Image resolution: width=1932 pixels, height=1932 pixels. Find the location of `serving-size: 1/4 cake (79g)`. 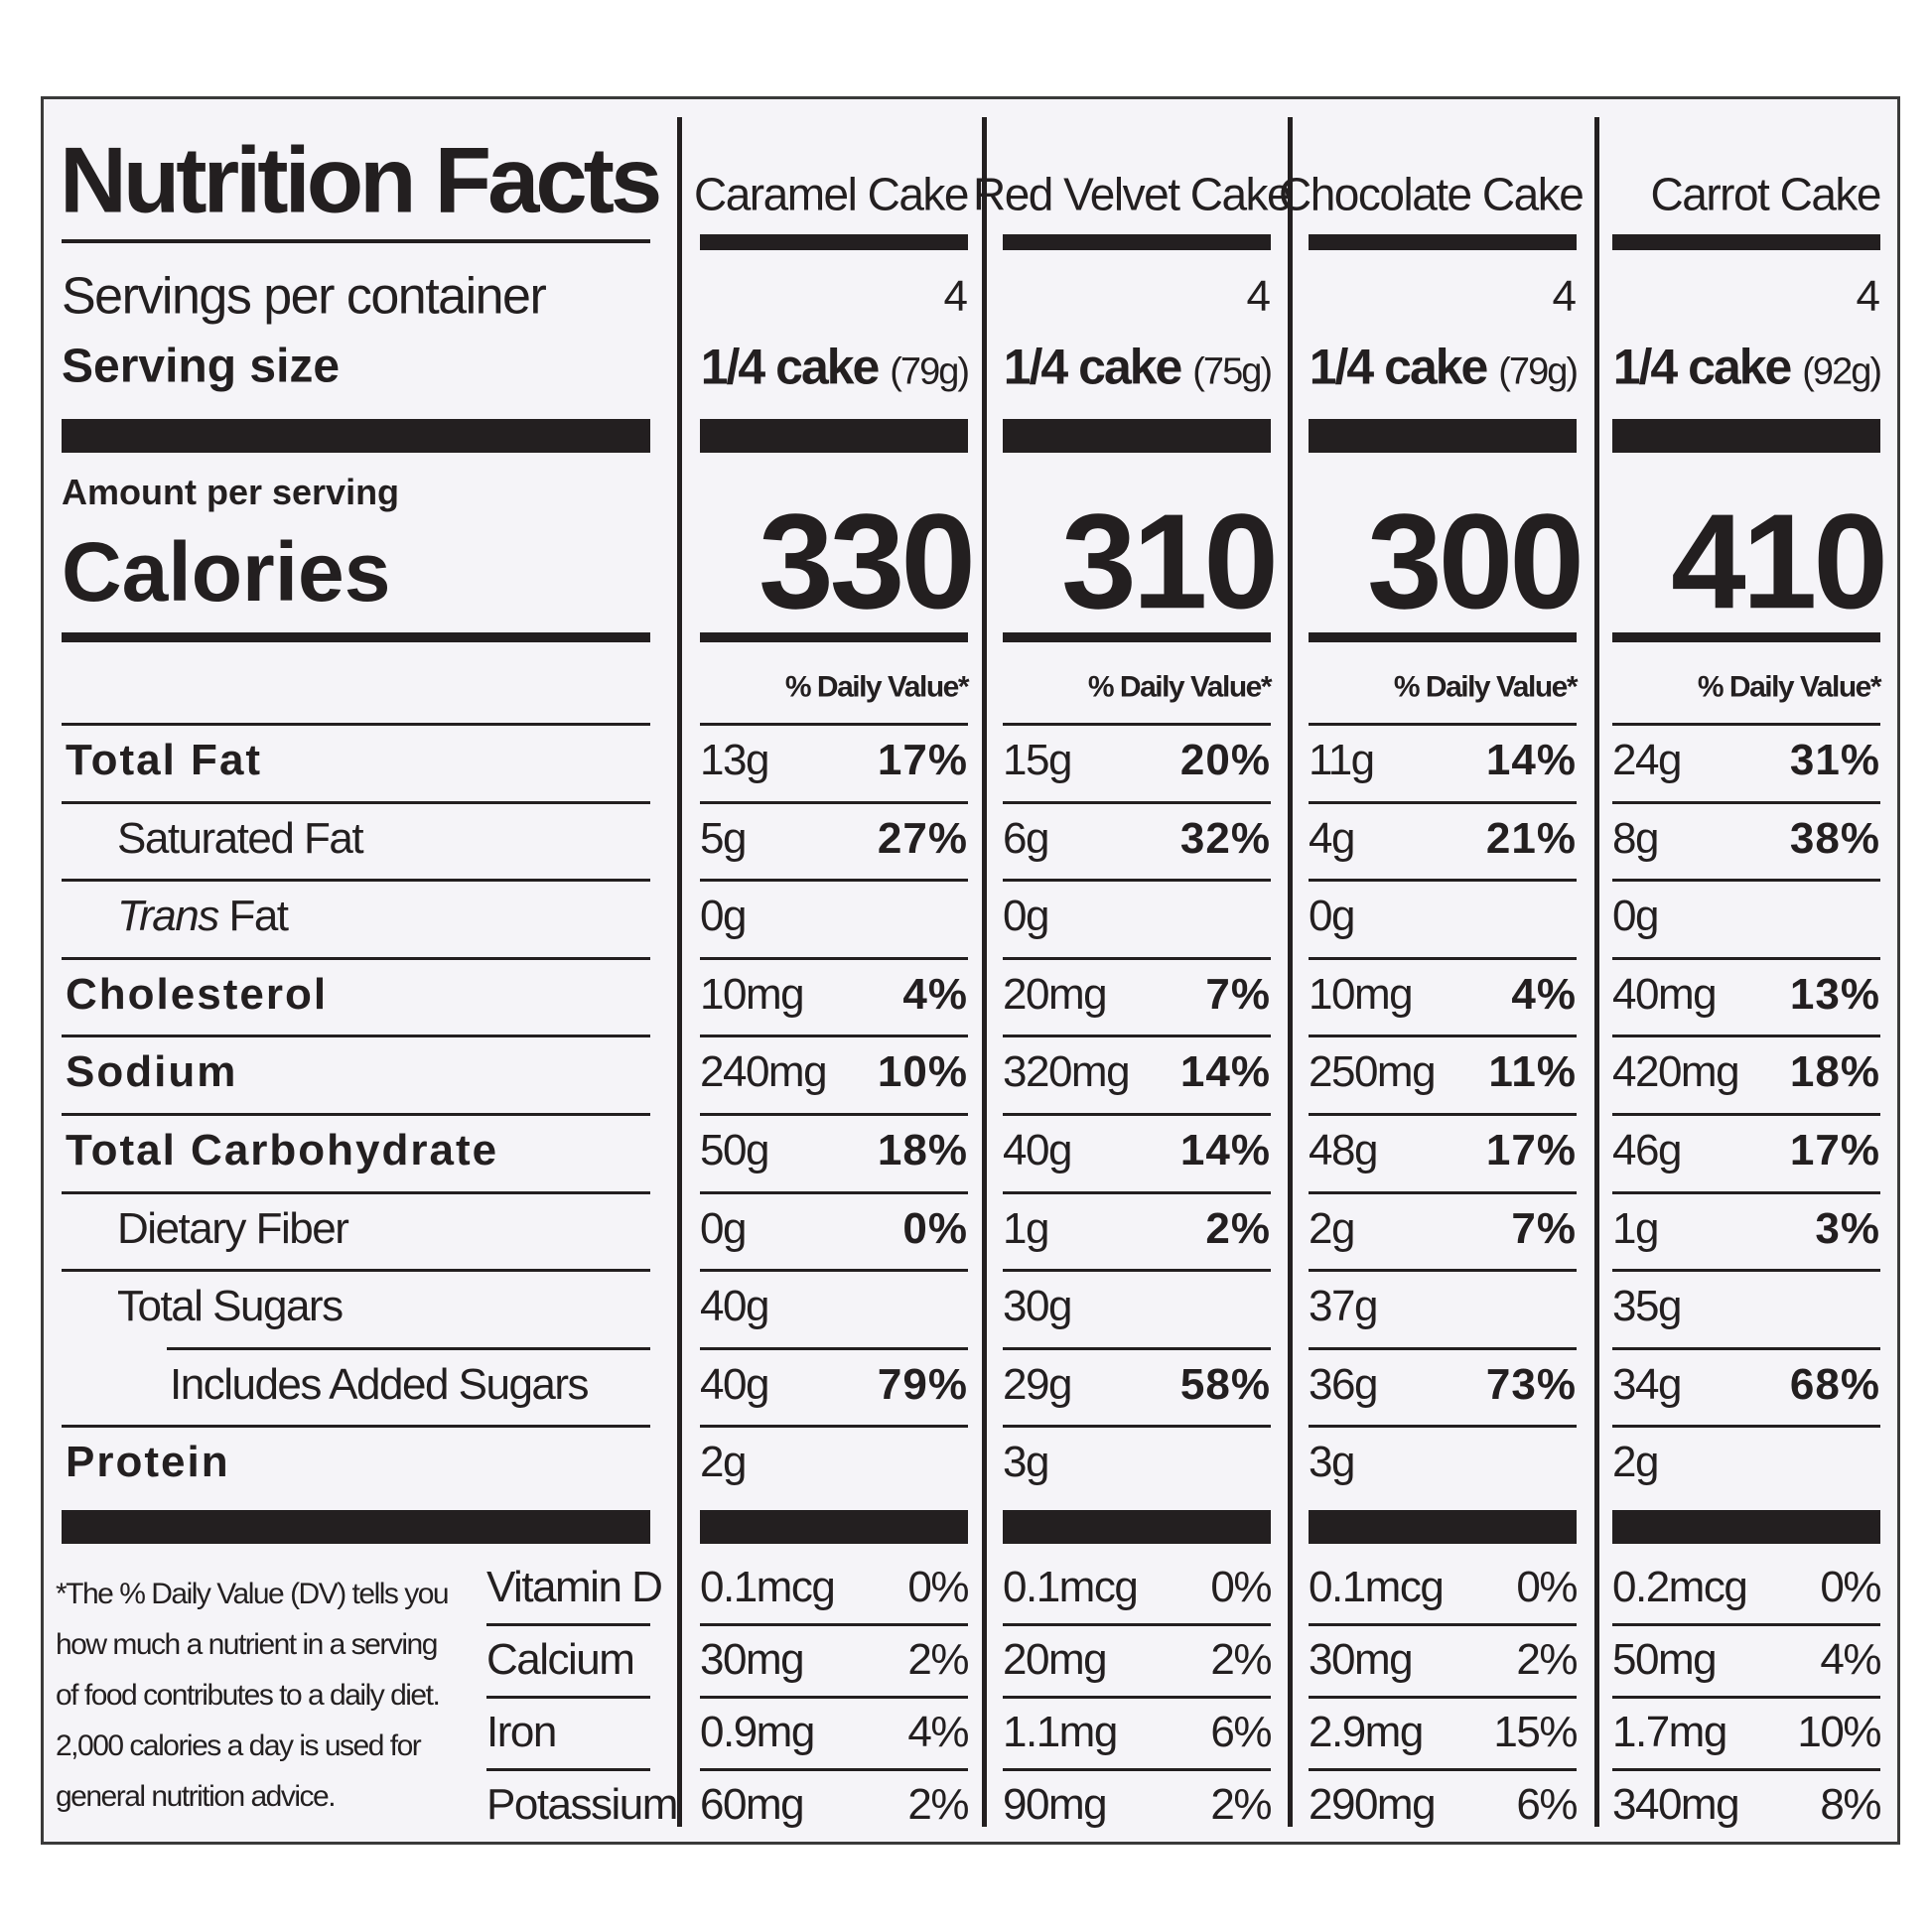

serving-size: 1/4 cake (79g) is located at coordinates (771, 367).